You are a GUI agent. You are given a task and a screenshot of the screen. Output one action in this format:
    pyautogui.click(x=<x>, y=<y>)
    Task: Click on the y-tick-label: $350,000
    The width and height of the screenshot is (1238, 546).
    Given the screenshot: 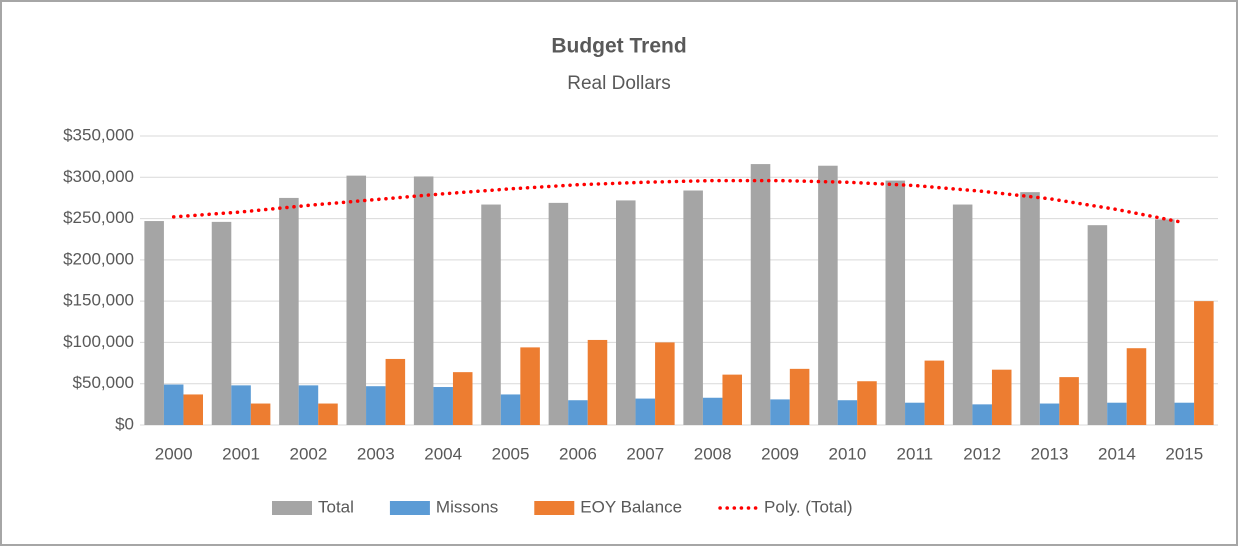 What is the action you would take?
    pyautogui.click(x=98, y=134)
    